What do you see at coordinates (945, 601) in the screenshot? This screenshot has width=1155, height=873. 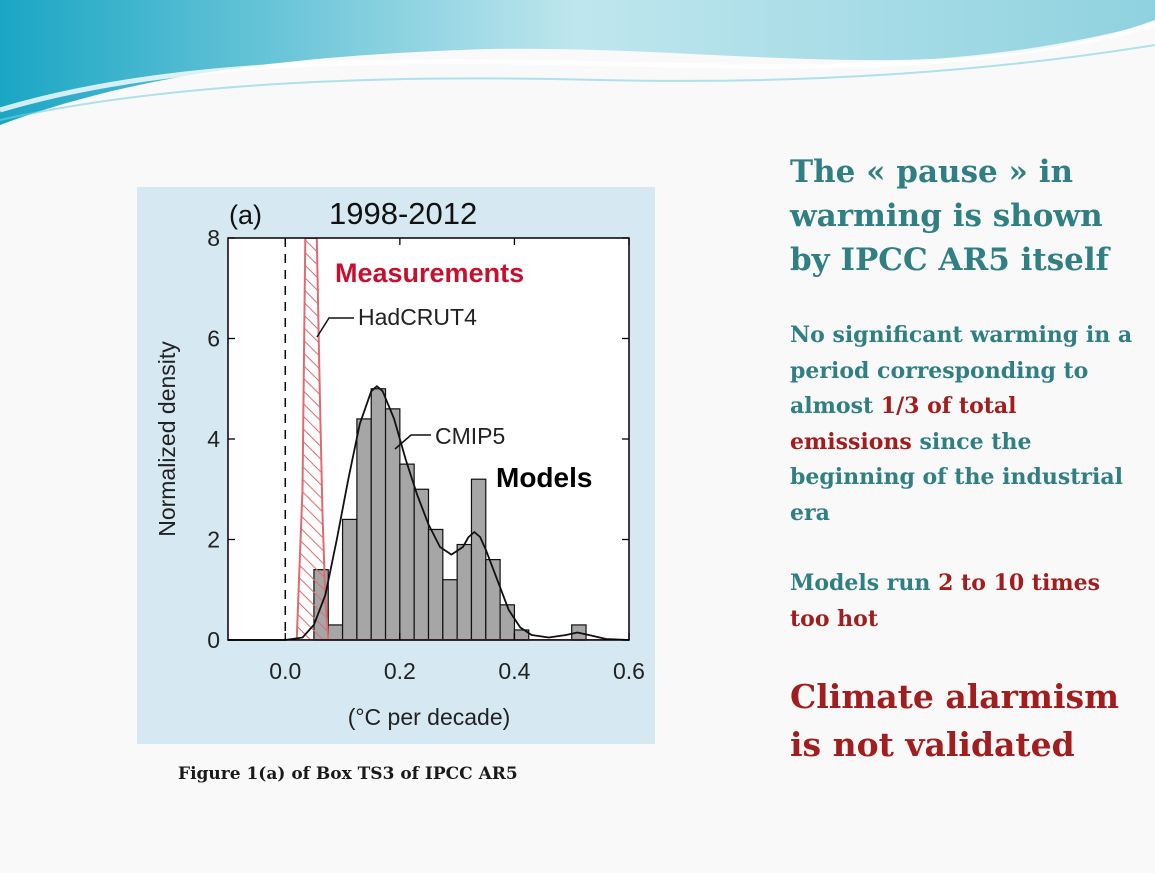 I see `models-statement-emphasis: 2 to 10 times too hot` at bounding box center [945, 601].